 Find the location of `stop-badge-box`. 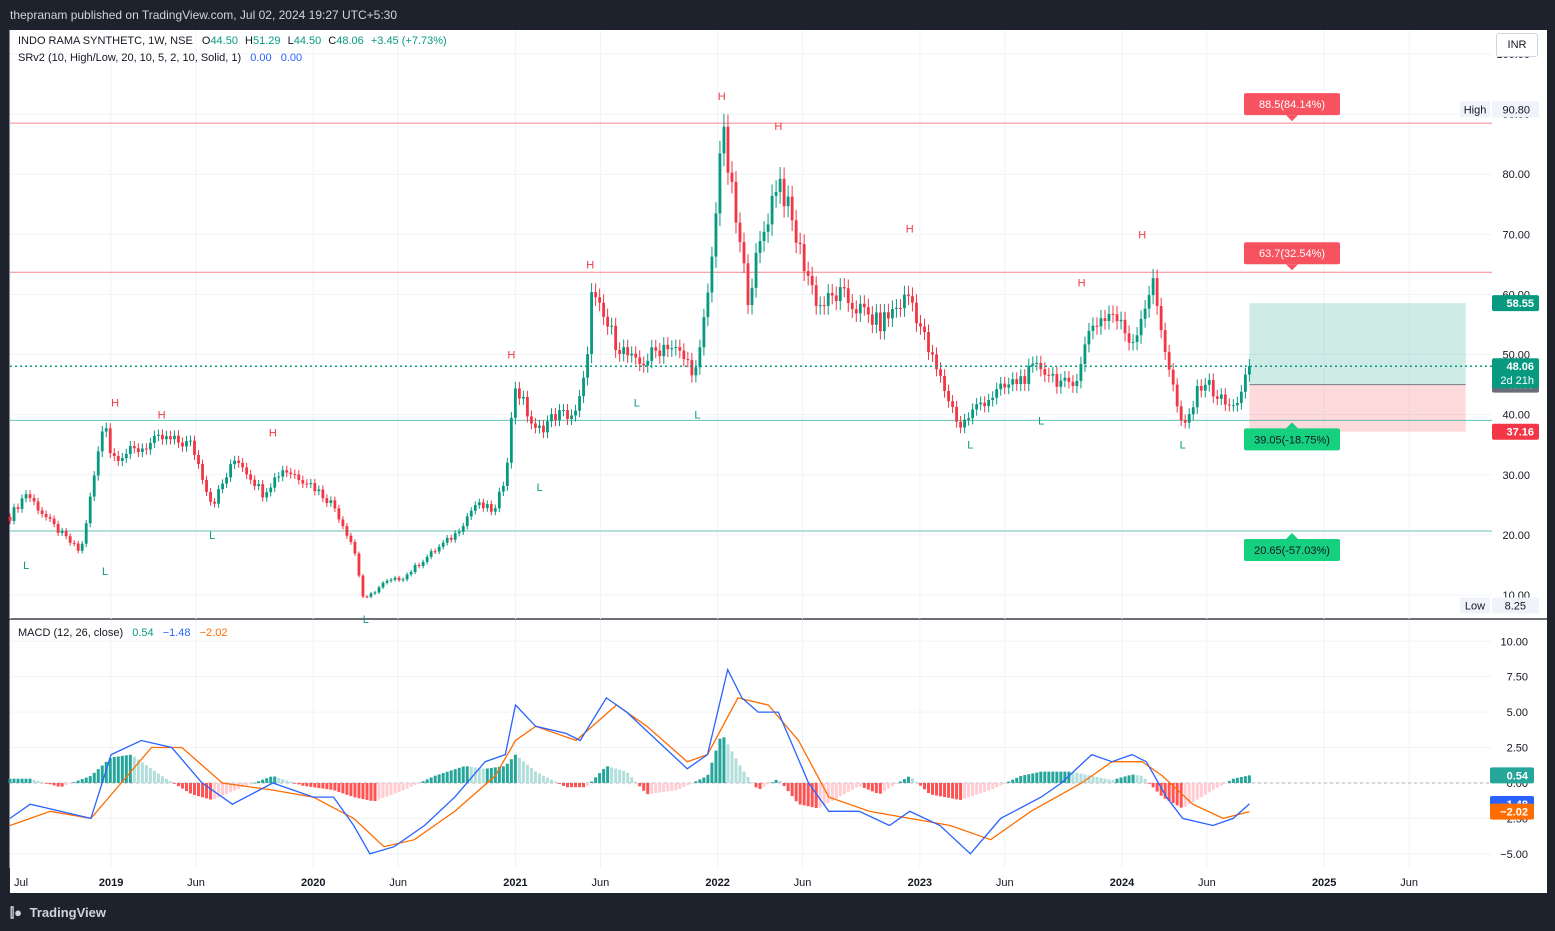

stop-badge-box is located at coordinates (1515, 431).